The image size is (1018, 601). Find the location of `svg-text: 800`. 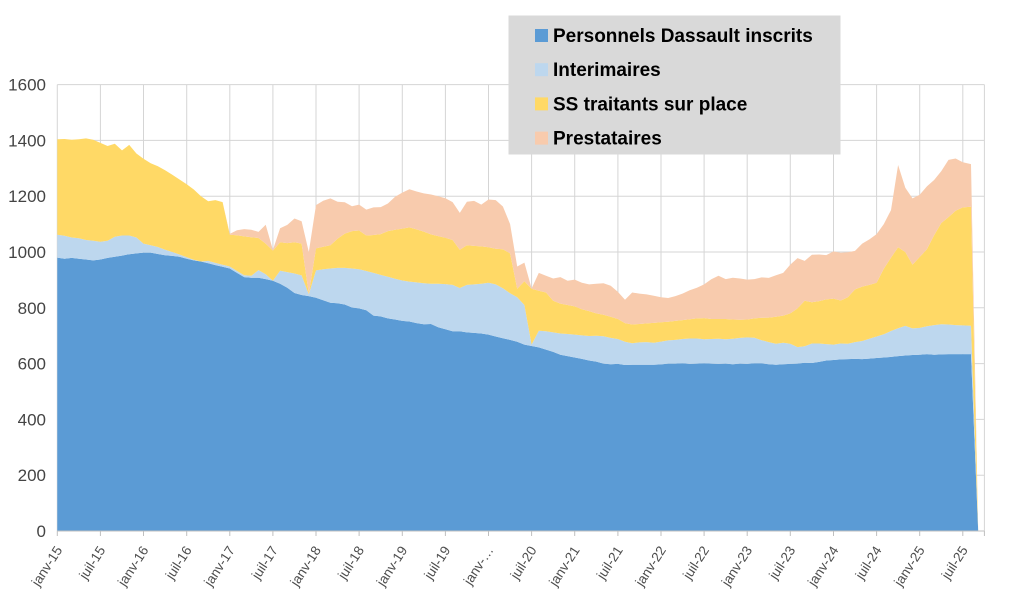

svg-text: 800 is located at coordinates (32, 308).